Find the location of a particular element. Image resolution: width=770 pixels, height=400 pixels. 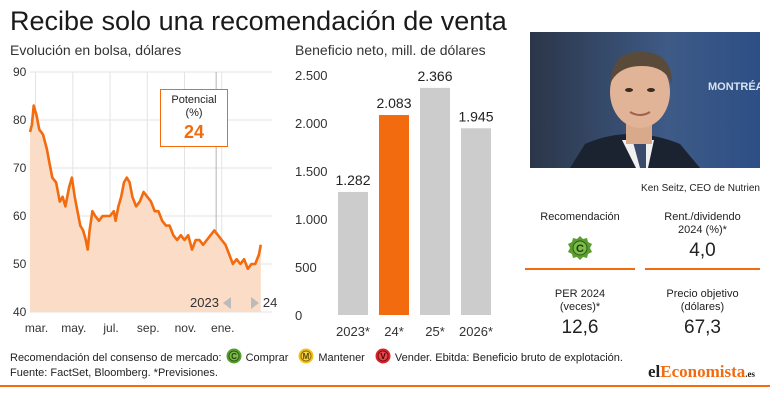

buy-badge-icon: C is located at coordinates (580, 250).